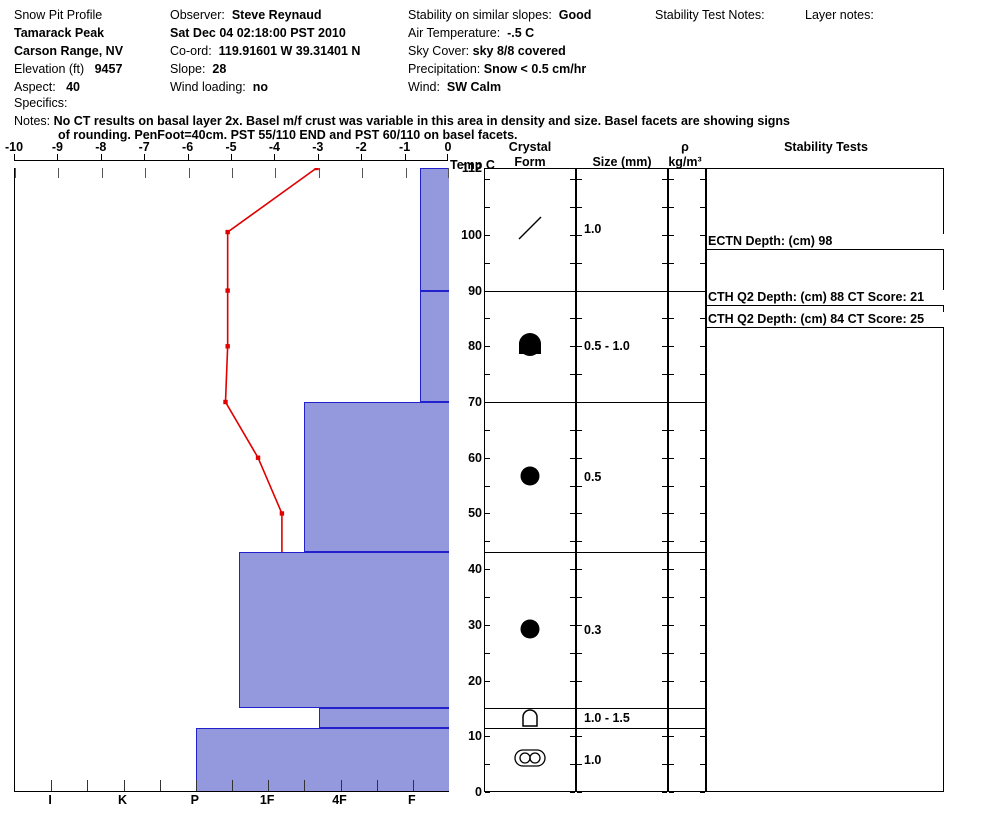 Image resolution: width=994 pixels, height=826 pixels. What do you see at coordinates (405, 147) in the screenshot?
I see `temp-tick-label: -1` at bounding box center [405, 147].